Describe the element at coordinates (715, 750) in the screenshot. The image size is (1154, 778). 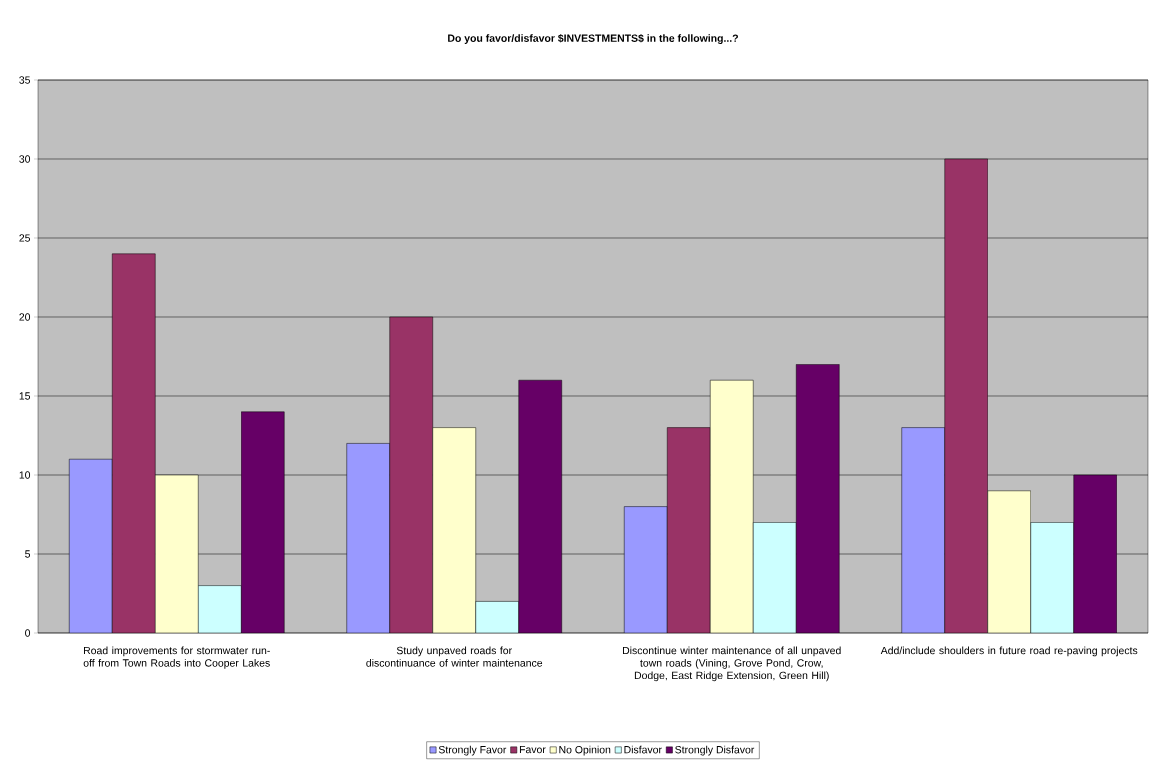
I see `legend-label: Strongly Disfavor` at that location.